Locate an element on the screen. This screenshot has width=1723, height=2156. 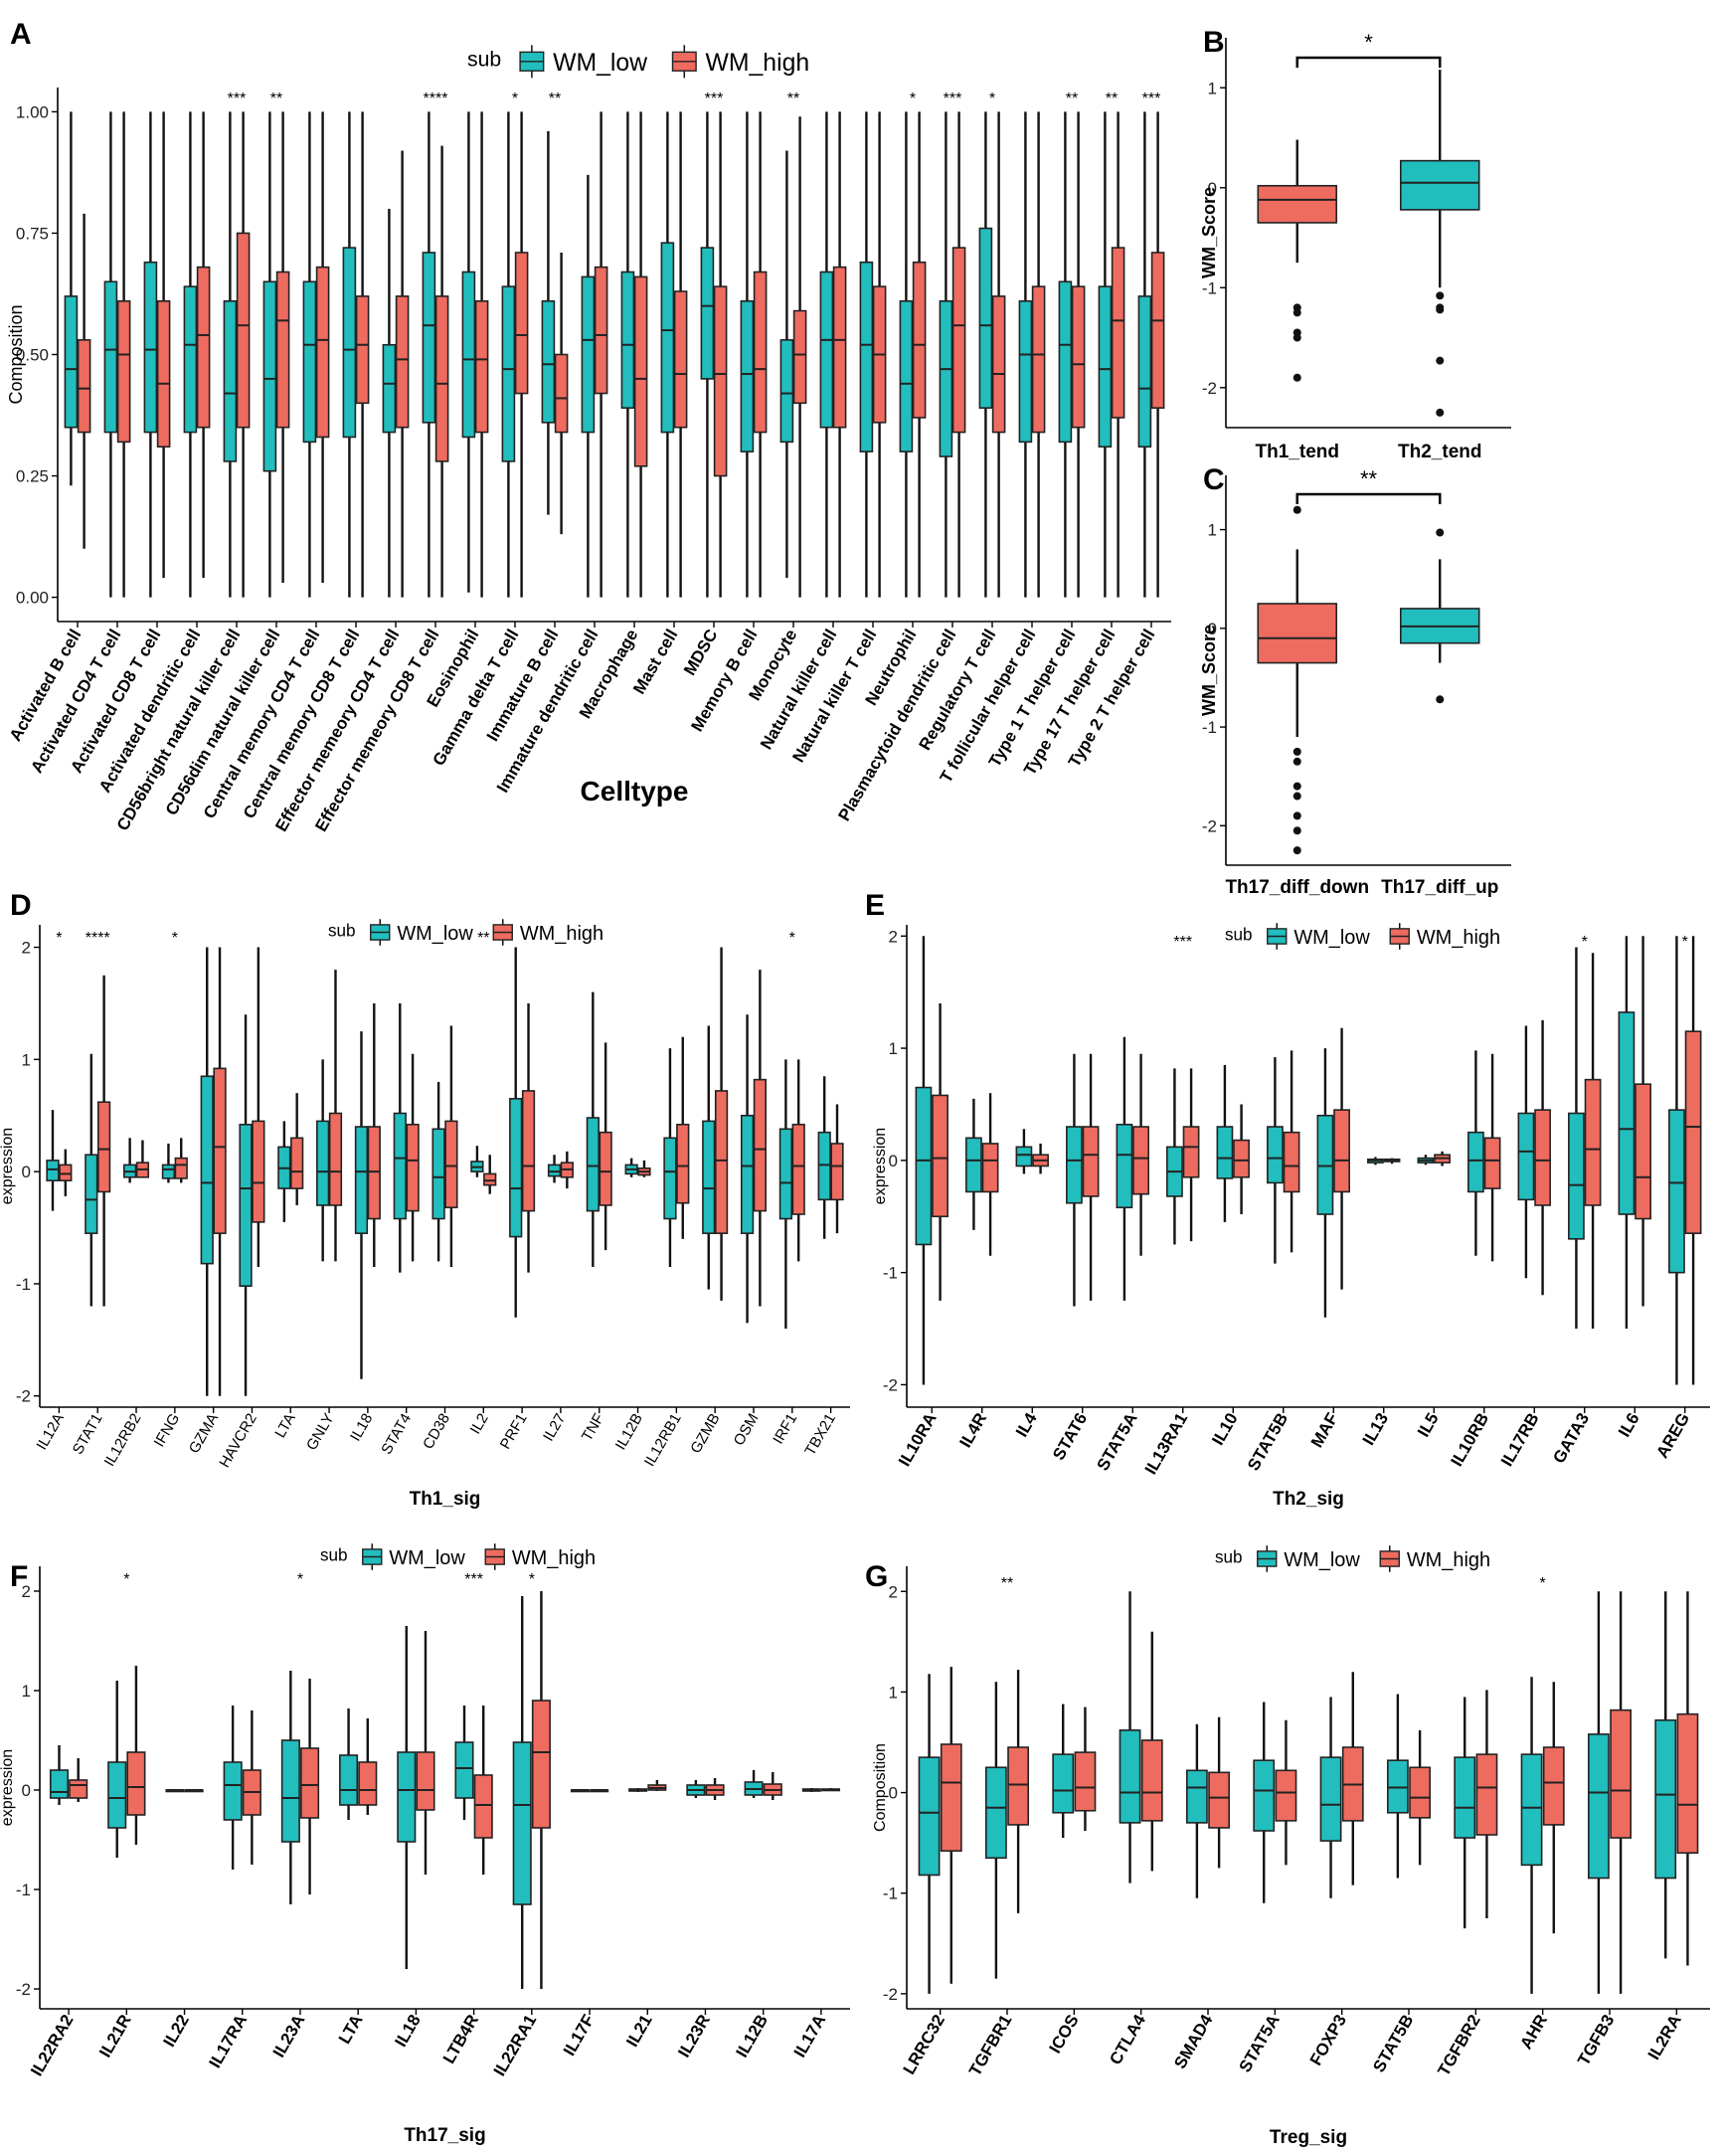
category-il23a: * IL23A is located at coordinates (294, 1816).